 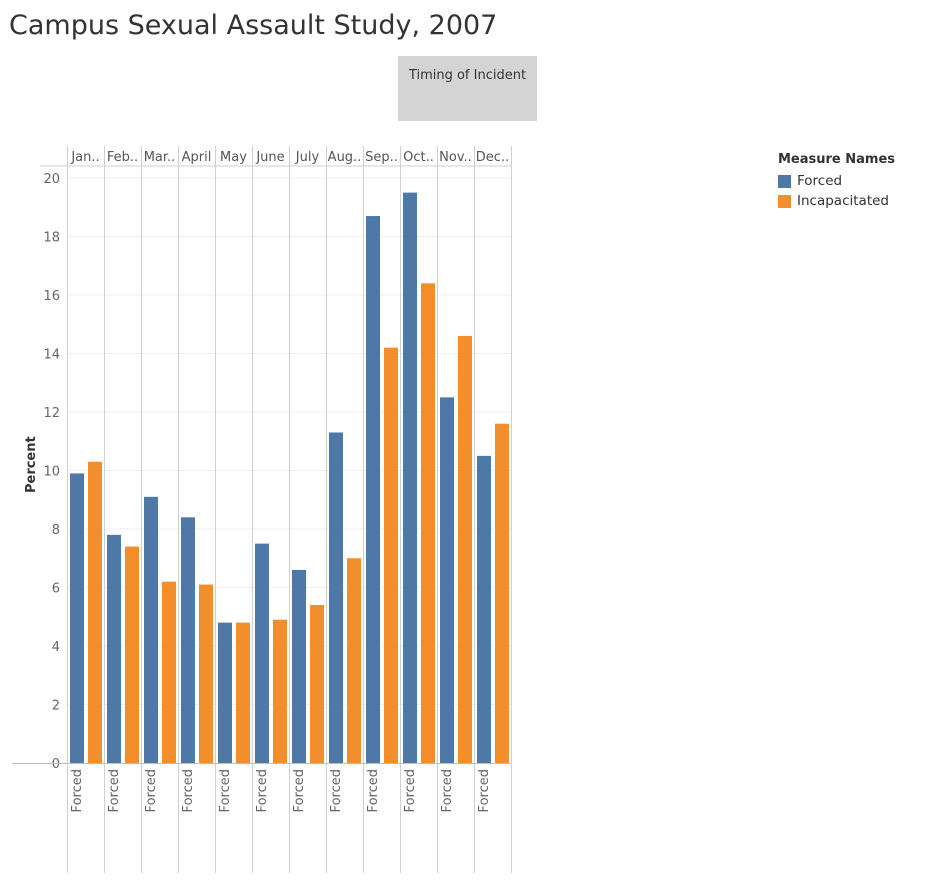 What do you see at coordinates (122, 157) in the screenshot?
I see `category-label: Feb..` at bounding box center [122, 157].